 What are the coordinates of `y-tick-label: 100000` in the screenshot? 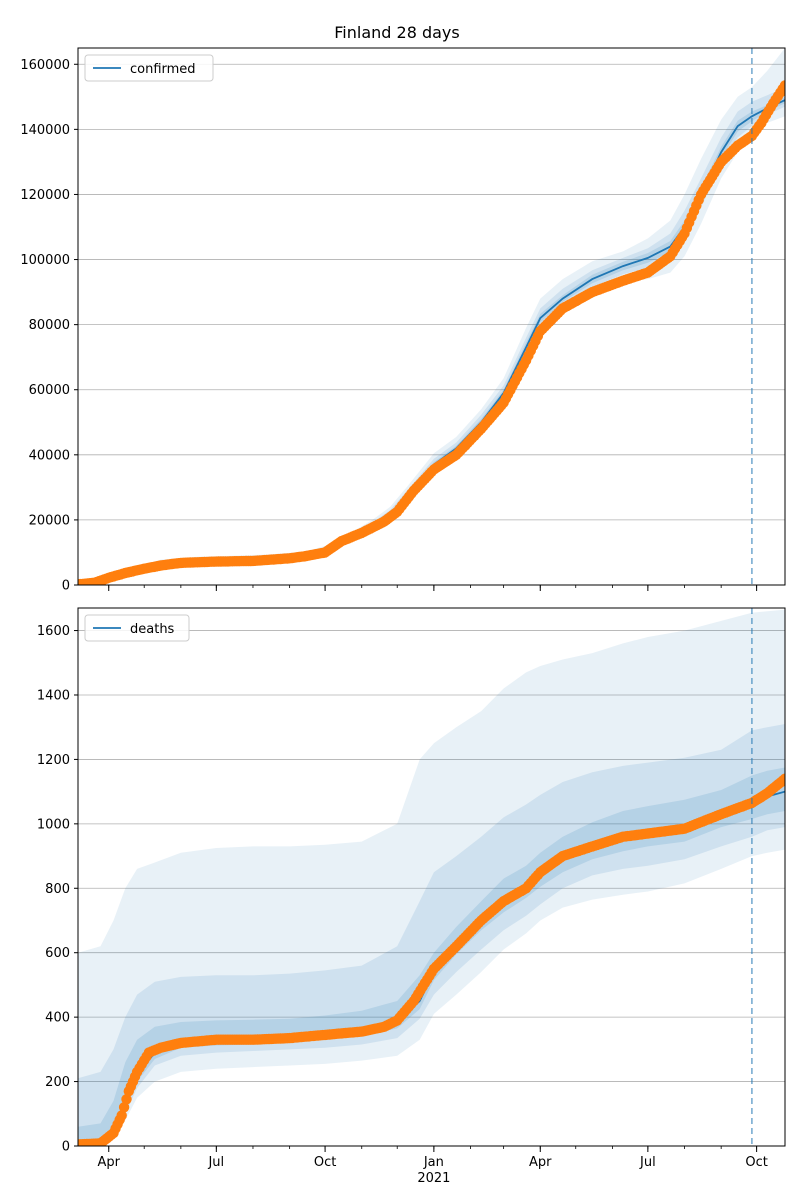 It's located at (45, 260).